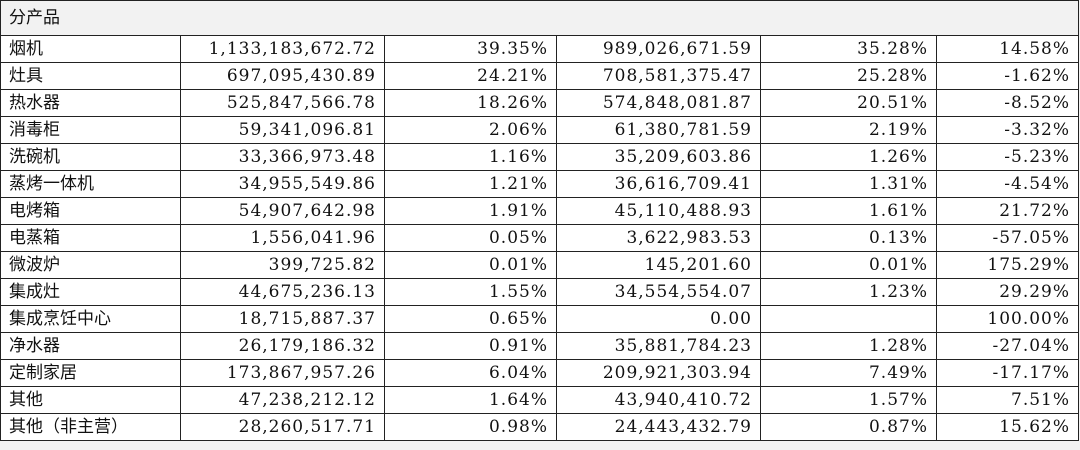  I want to click on header-row: 分产品, so click(540, 18).